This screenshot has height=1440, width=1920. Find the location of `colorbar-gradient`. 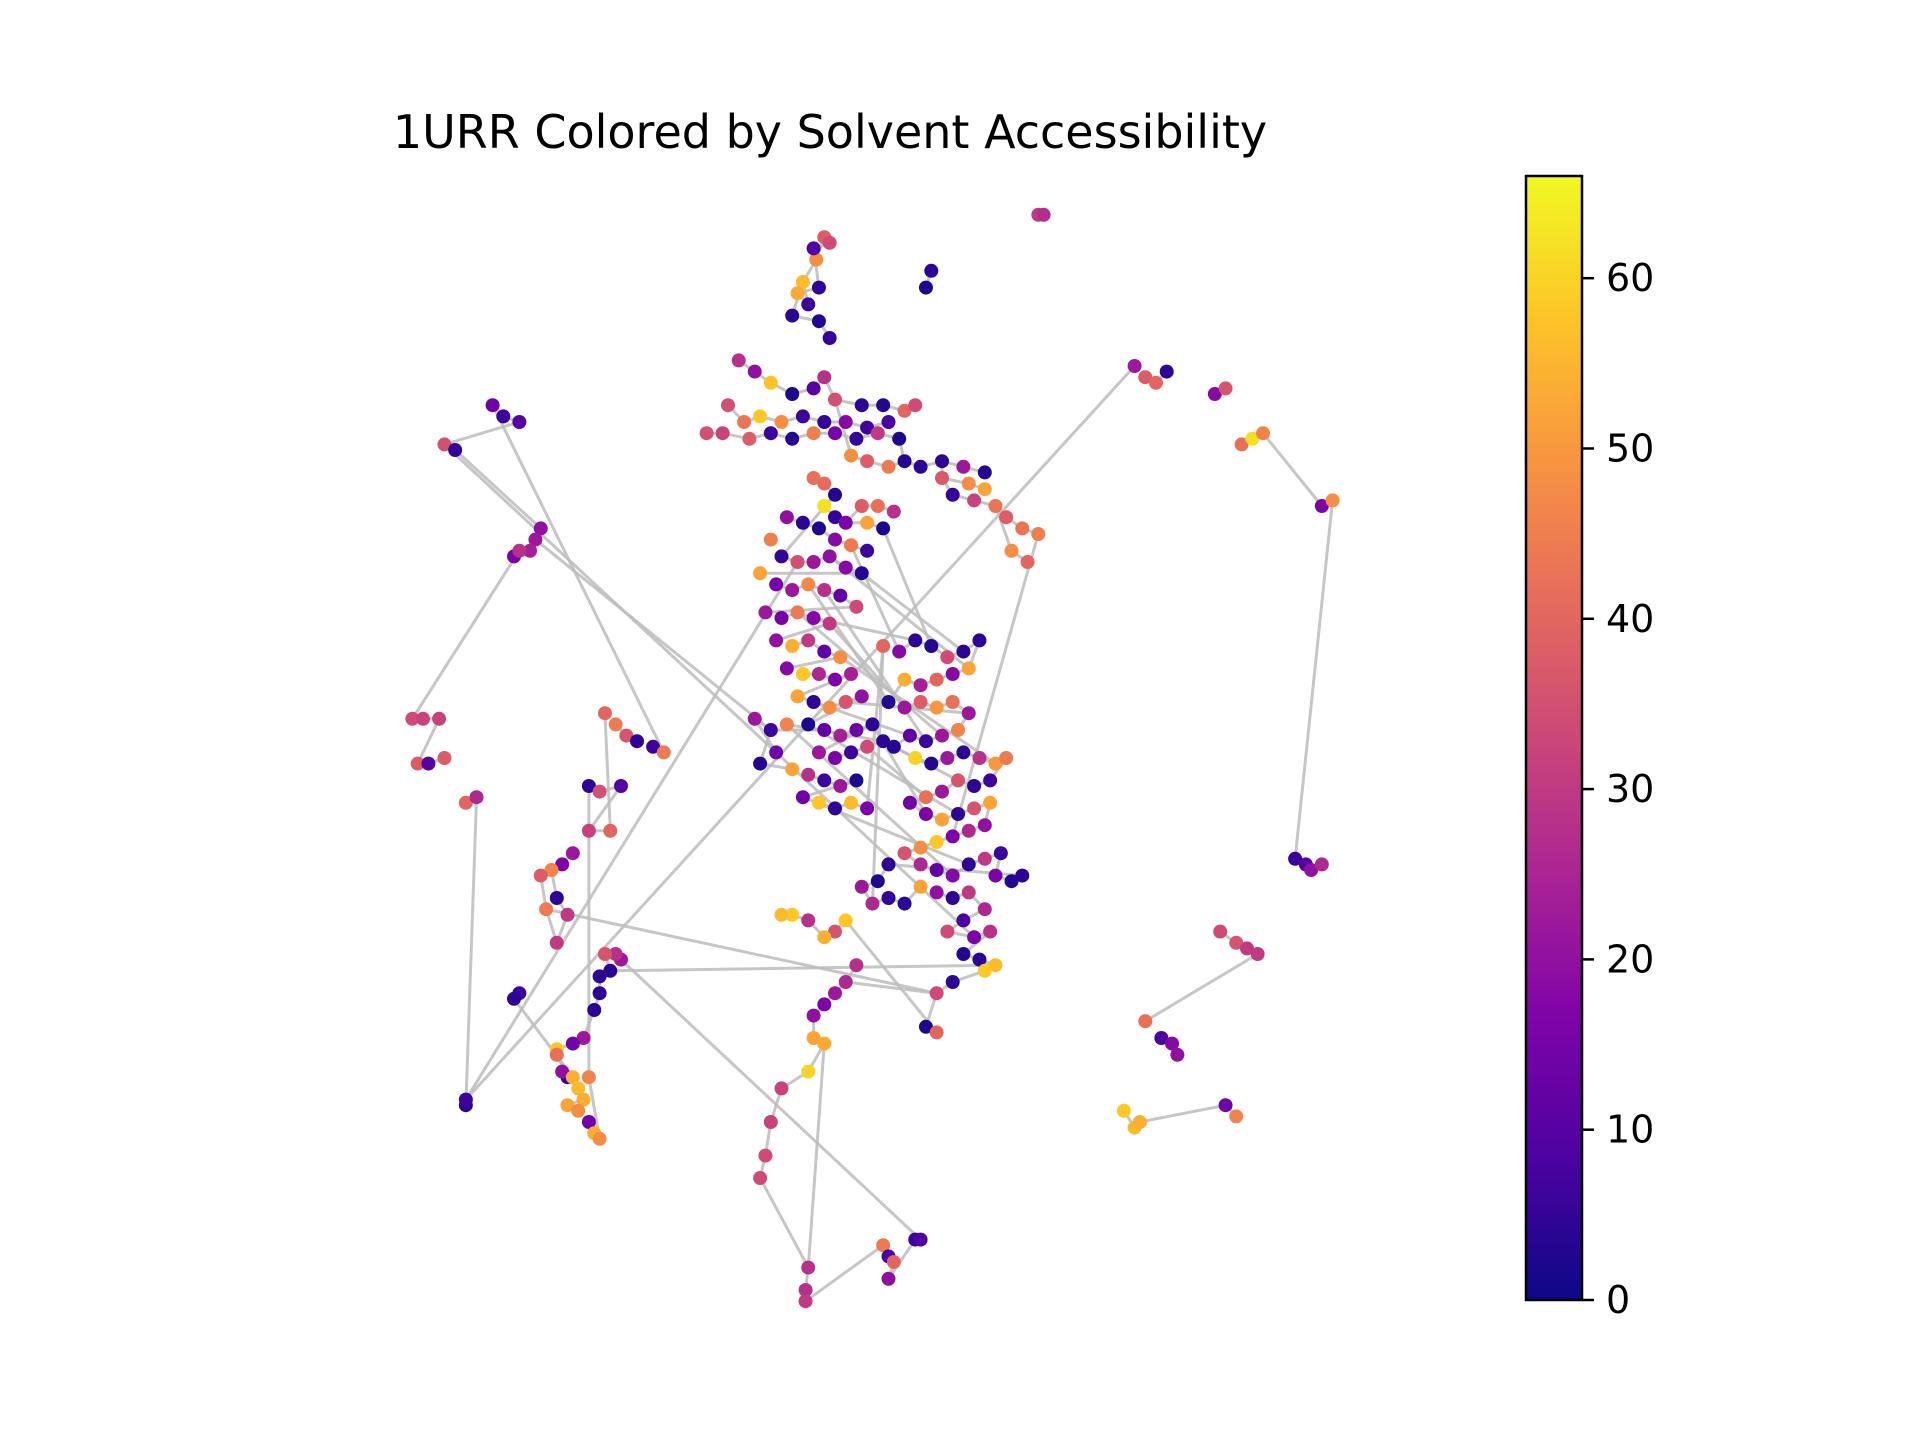

colorbar-gradient is located at coordinates (1554, 738).